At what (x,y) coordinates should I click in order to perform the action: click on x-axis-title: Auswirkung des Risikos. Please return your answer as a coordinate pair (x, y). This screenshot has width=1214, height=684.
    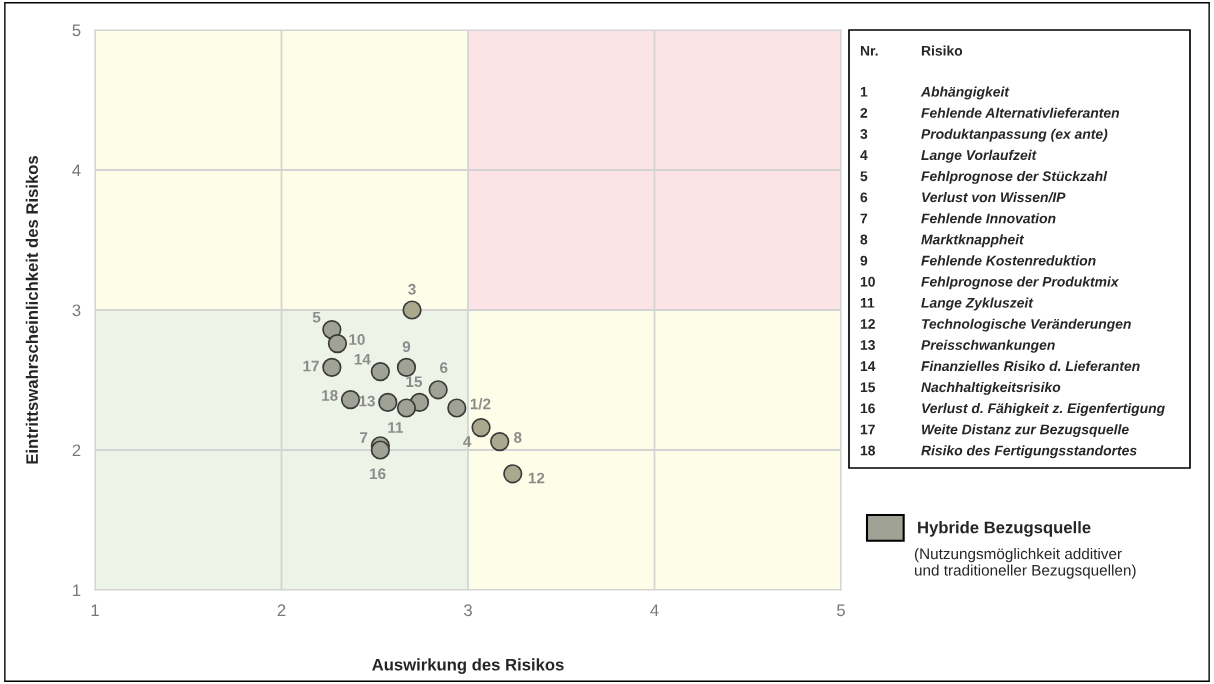
    Looking at the image, I should click on (468, 666).